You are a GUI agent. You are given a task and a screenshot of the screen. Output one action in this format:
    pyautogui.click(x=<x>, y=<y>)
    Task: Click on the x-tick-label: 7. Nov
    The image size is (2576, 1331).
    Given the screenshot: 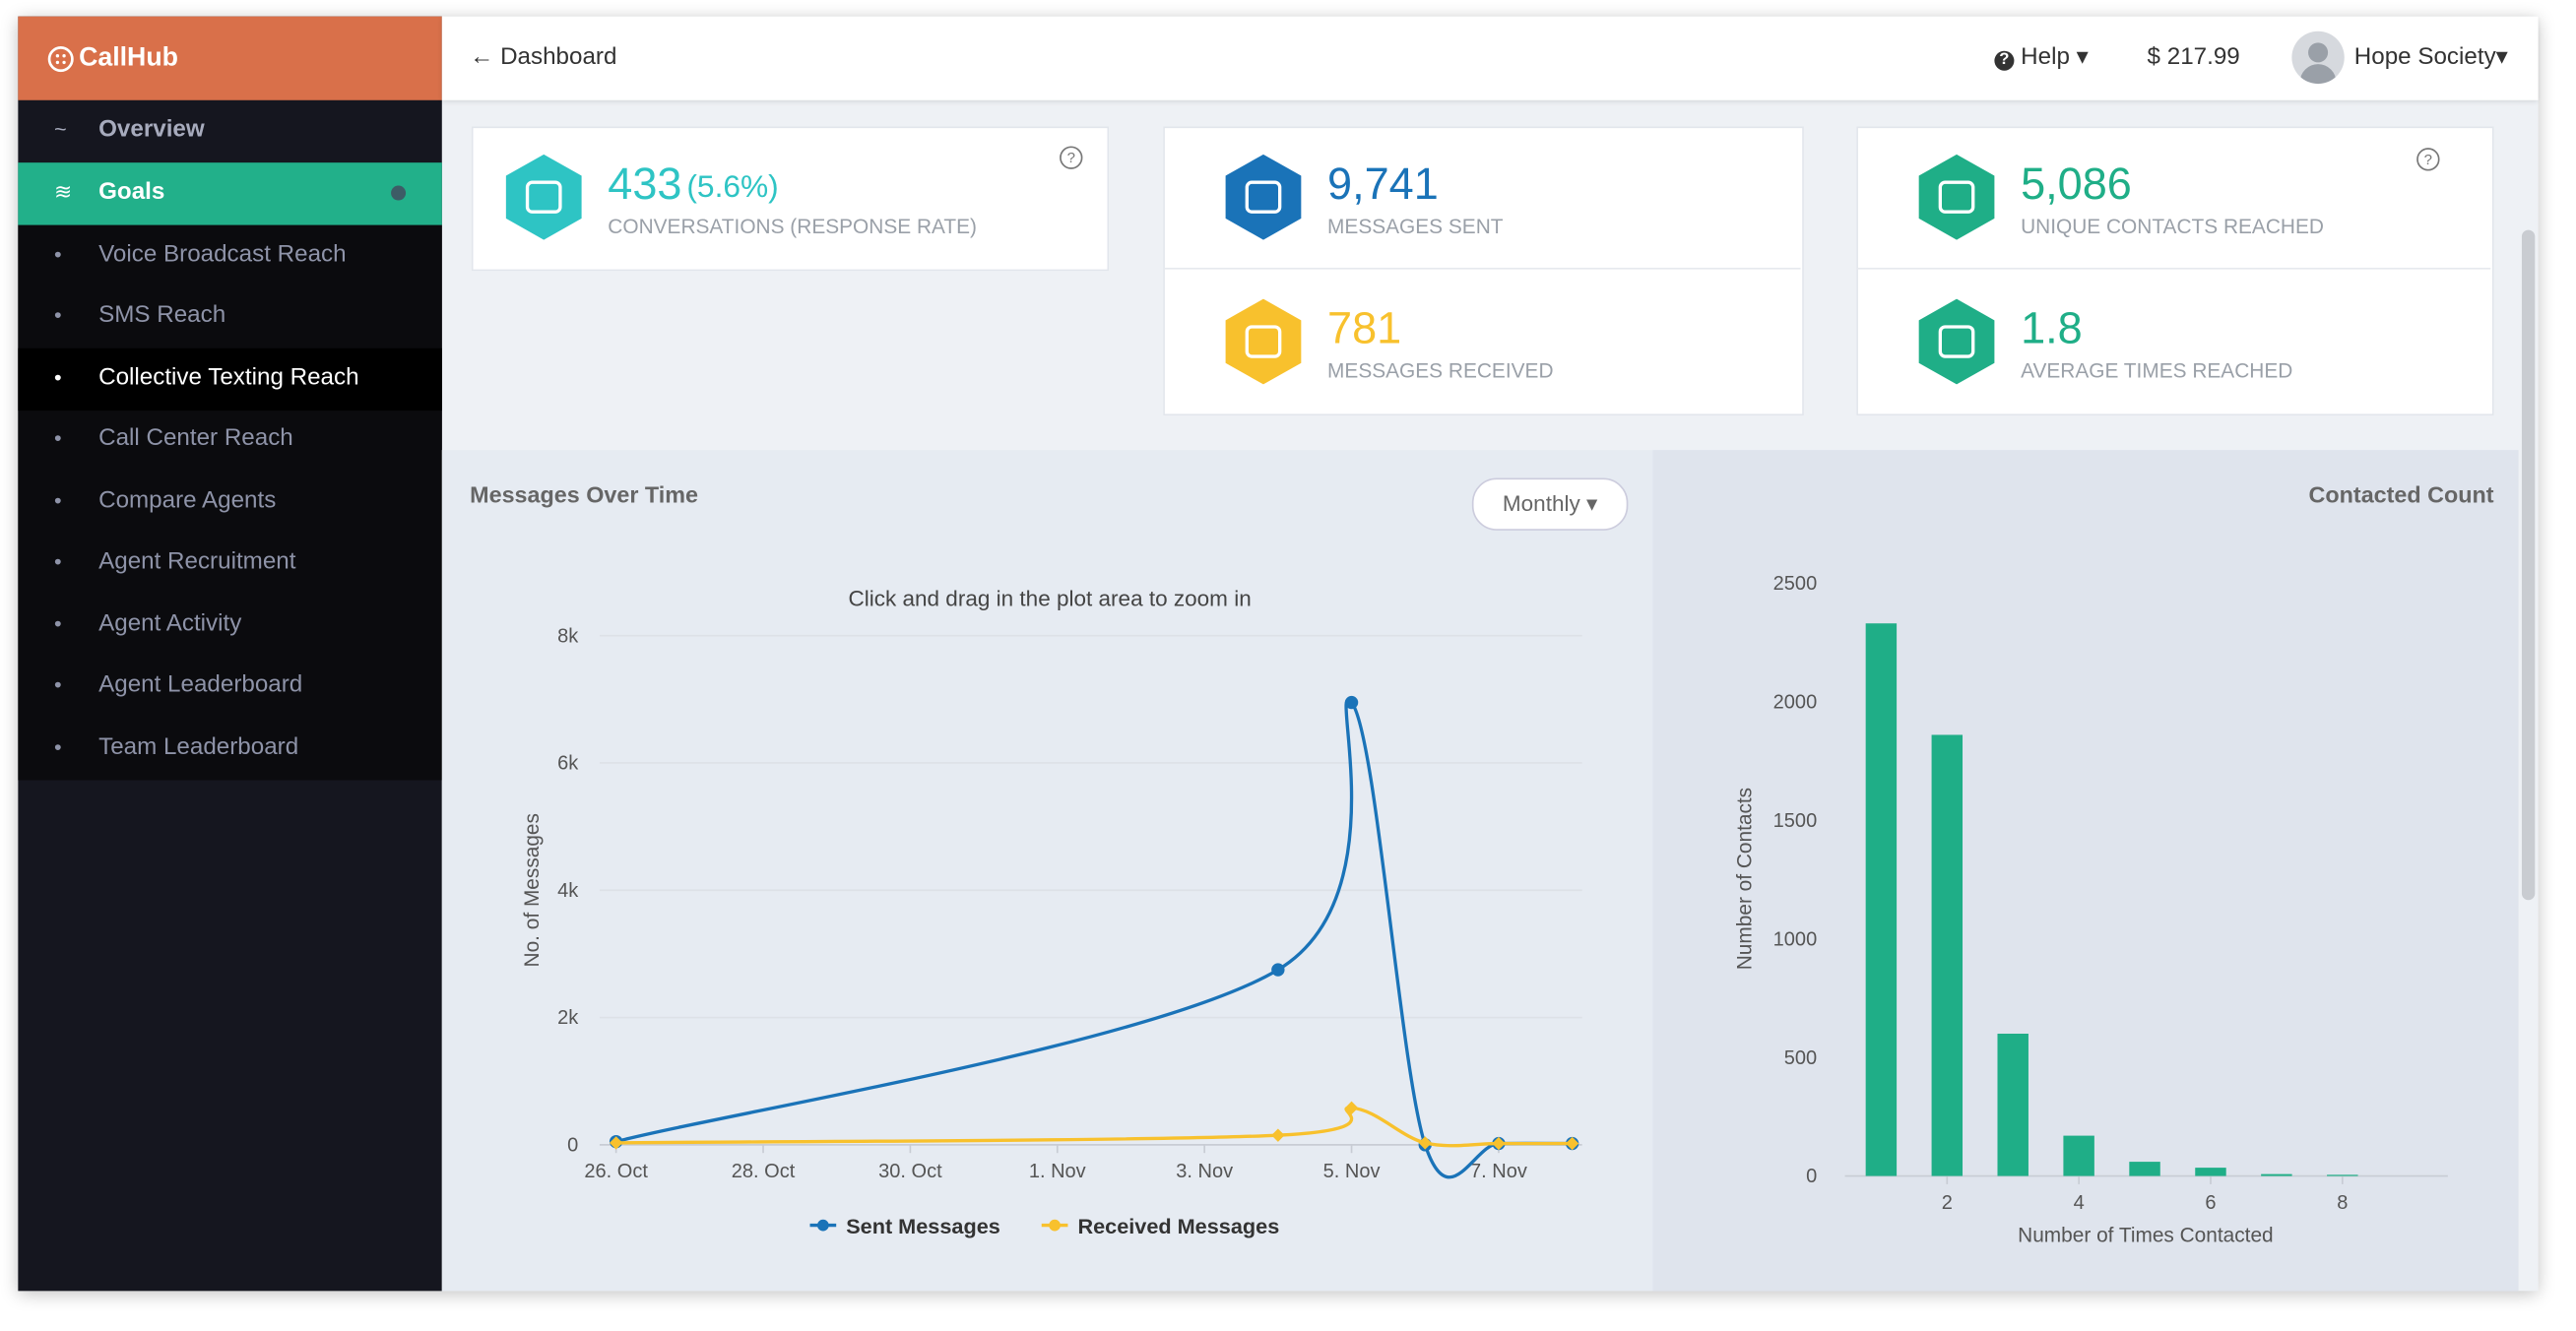 What is the action you would take?
    pyautogui.click(x=1498, y=1171)
    